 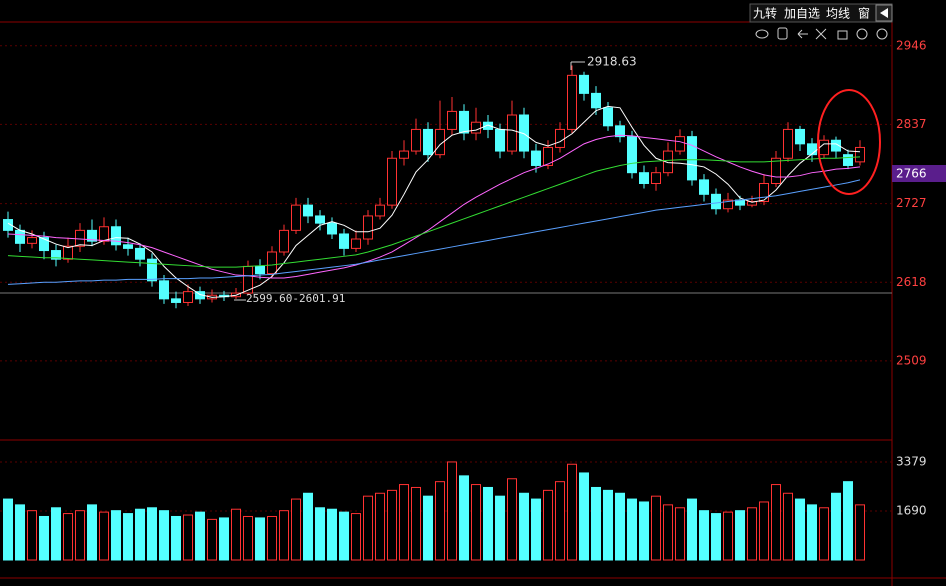 What do you see at coordinates (842, 35) in the screenshot?
I see `lock-icon` at bounding box center [842, 35].